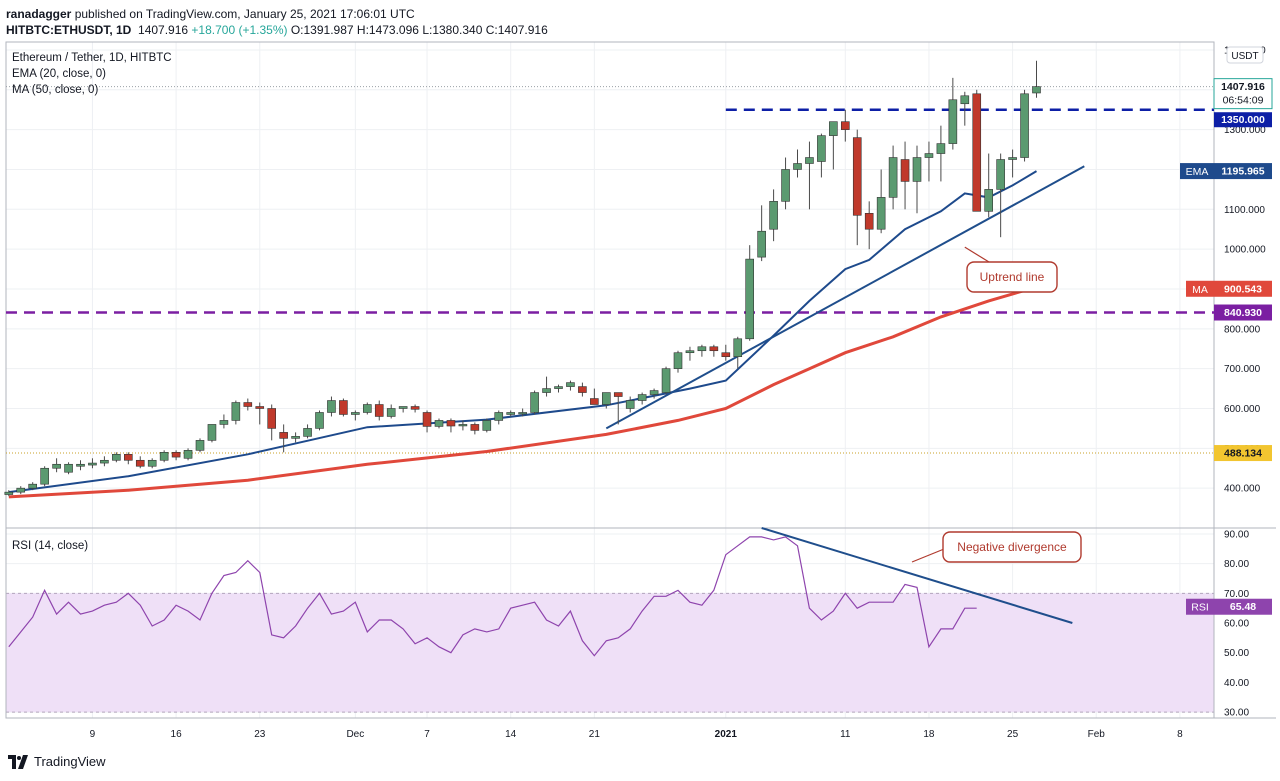 The height and width of the screenshot is (781, 1280). What do you see at coordinates (845, 734) in the screenshot?
I see `x-tick-label: 11` at bounding box center [845, 734].